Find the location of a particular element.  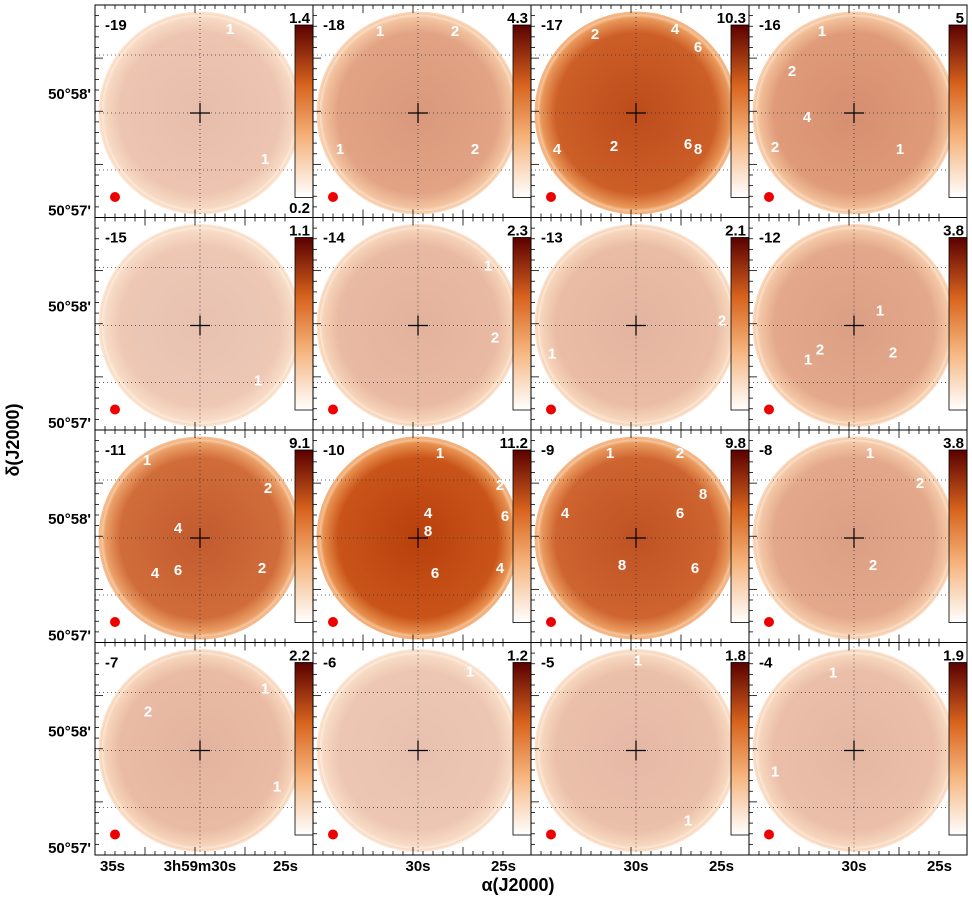

x-tick-label: 3h59m30s is located at coordinates (200, 866).